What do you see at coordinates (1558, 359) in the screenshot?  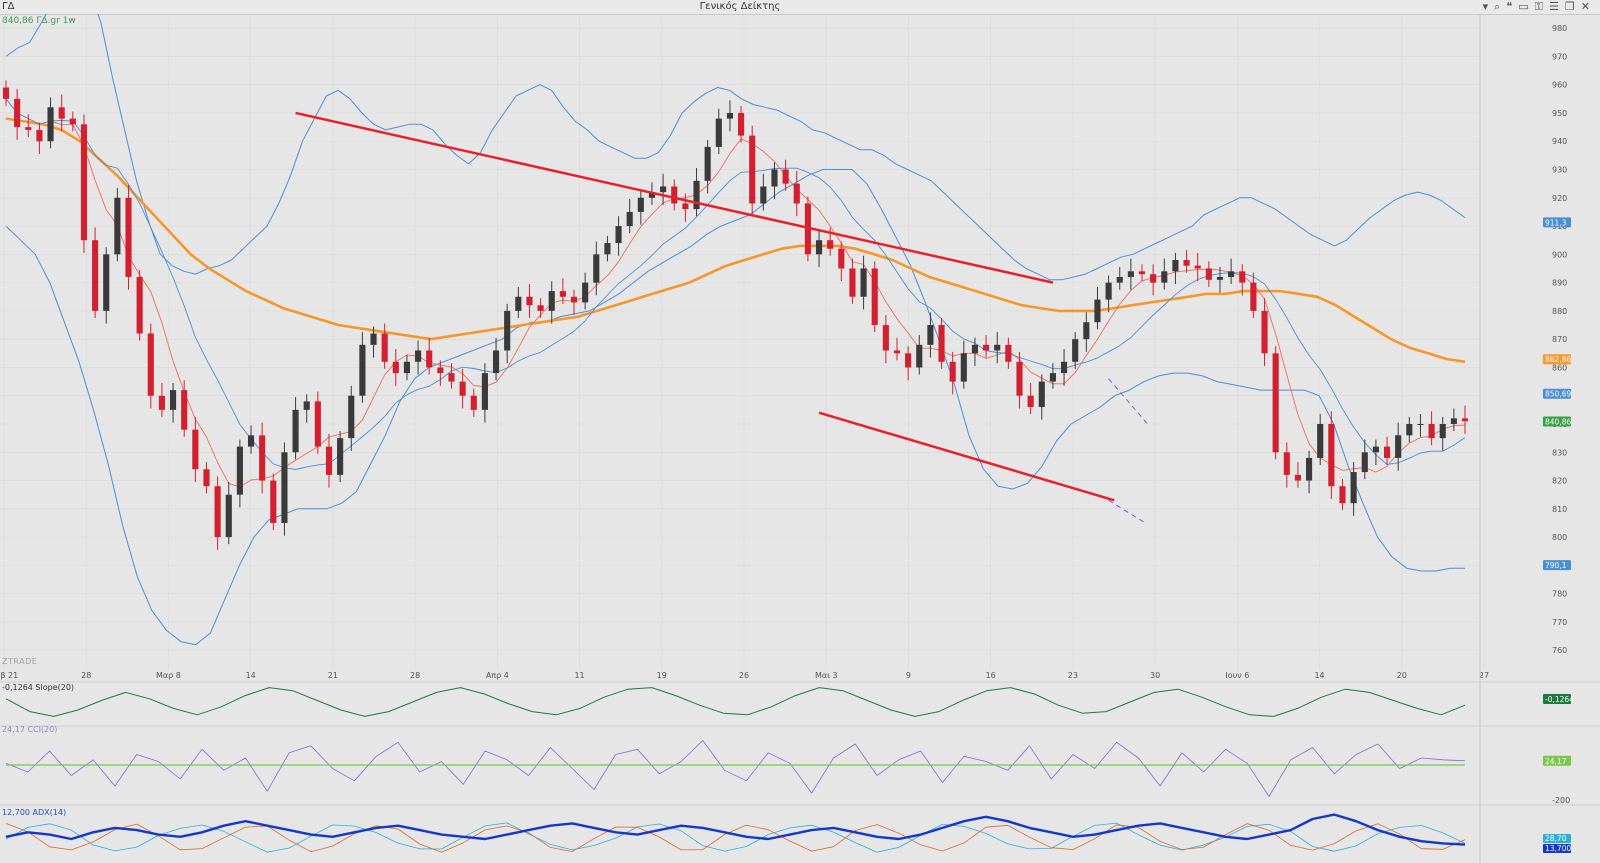 I see `right-tag-label: 862,86` at bounding box center [1558, 359].